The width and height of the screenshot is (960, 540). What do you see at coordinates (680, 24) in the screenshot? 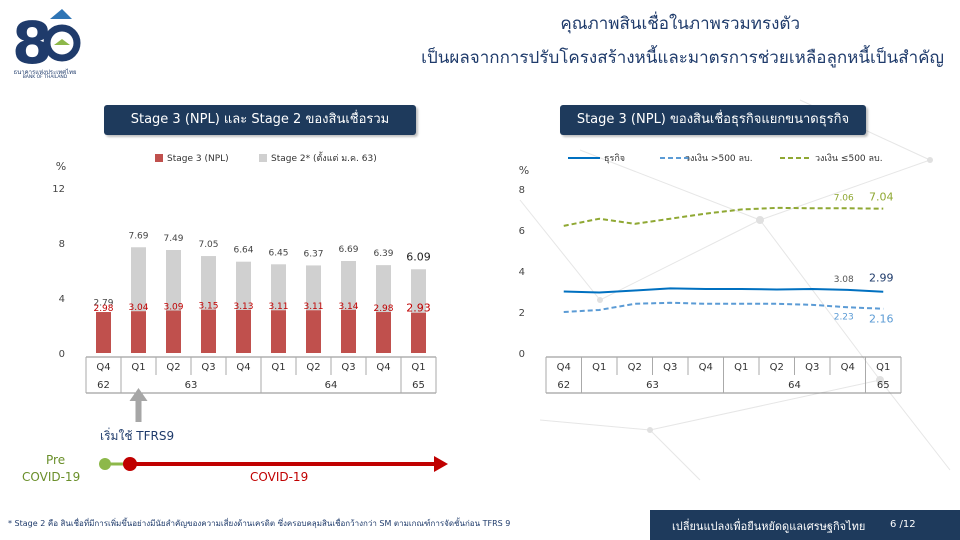
I see `page-title-line1: คุณภาพสินเชื่อในภาพรวมทรงตัว` at bounding box center [680, 24].